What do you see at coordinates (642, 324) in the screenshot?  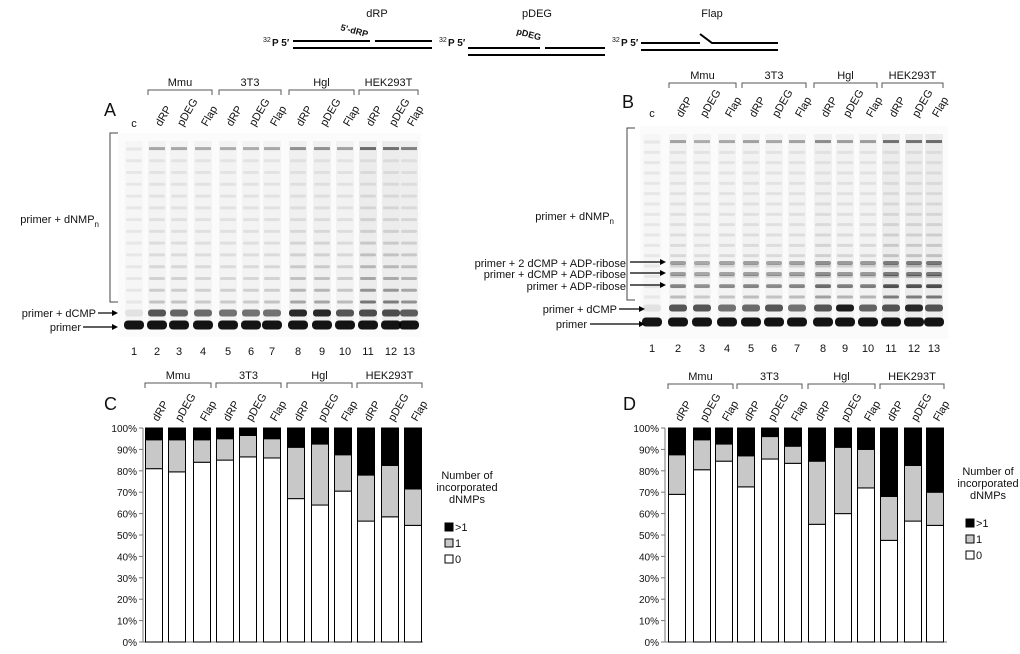 I see `gel-b-band-arrowhead` at bounding box center [642, 324].